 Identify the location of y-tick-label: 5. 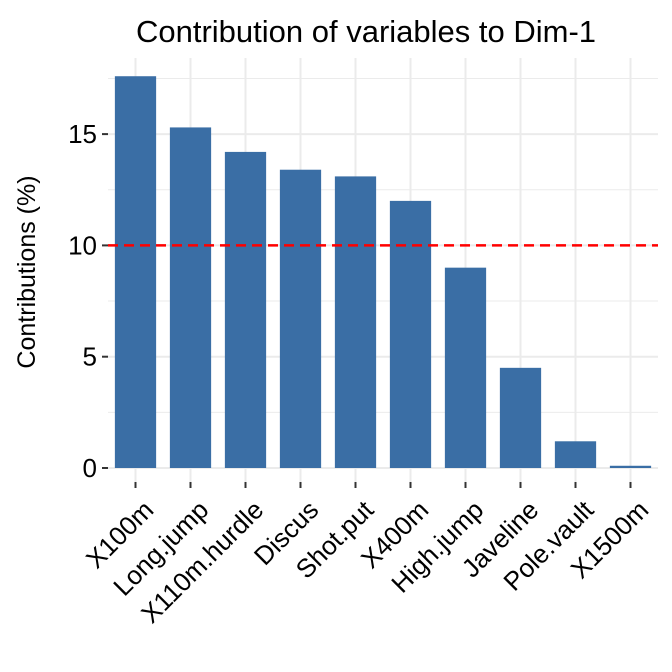
(90, 357).